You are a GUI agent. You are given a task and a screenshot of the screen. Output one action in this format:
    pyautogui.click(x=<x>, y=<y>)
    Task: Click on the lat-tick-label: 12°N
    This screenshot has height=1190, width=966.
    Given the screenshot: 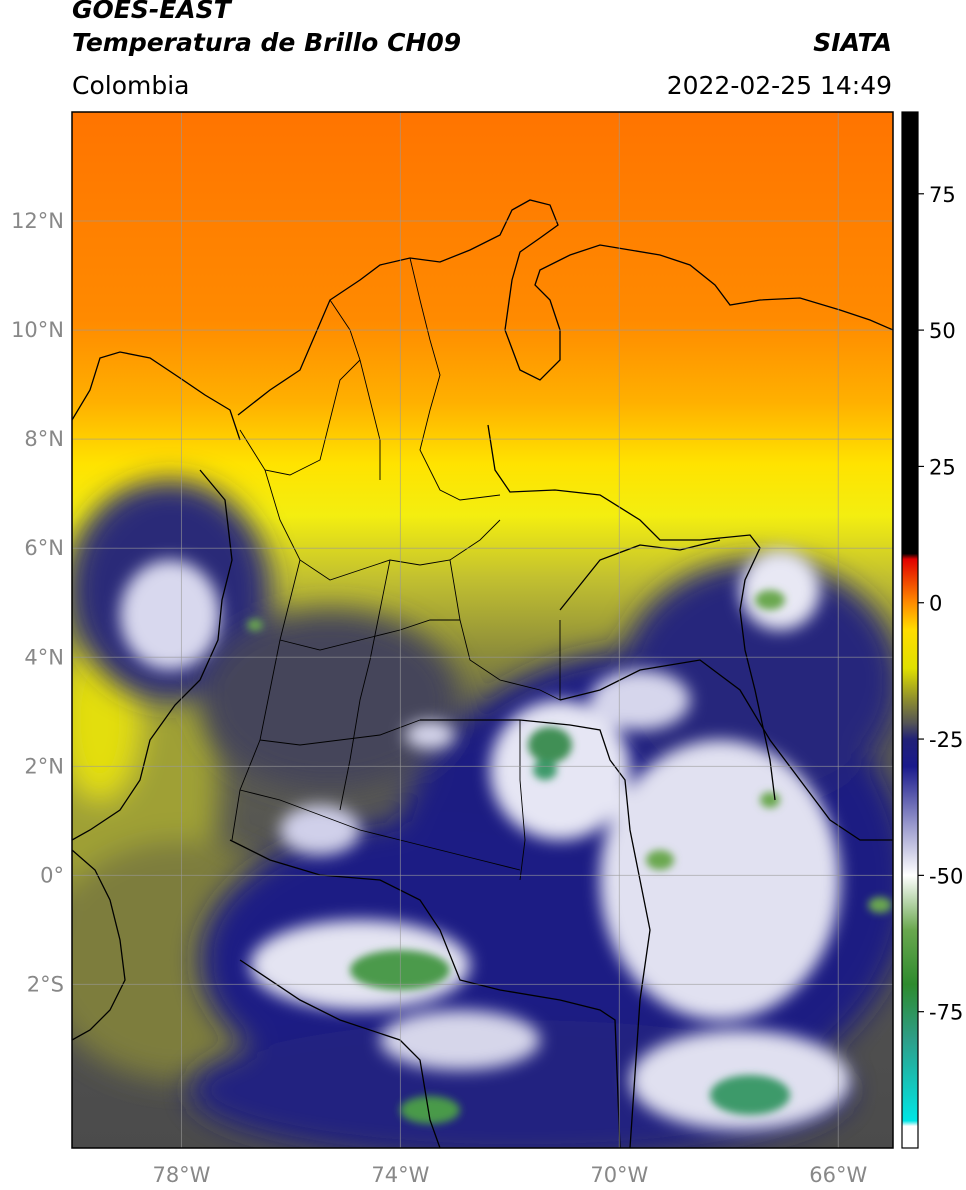 What is the action you would take?
    pyautogui.click(x=37, y=221)
    